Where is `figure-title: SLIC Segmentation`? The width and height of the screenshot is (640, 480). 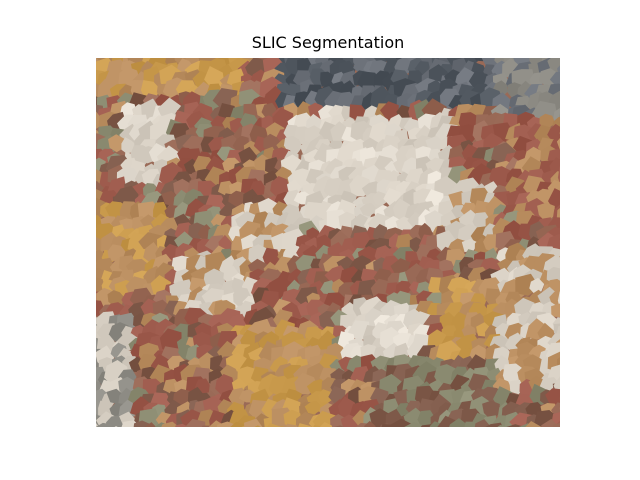 figure-title: SLIC Segmentation is located at coordinates (328, 42).